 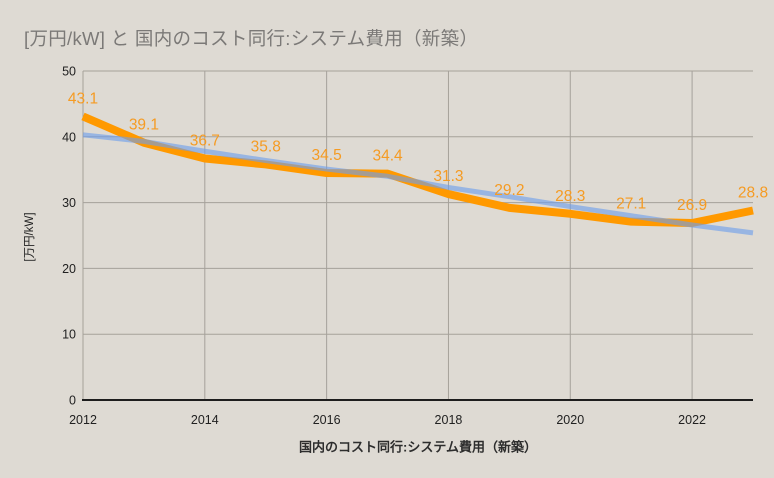 I want to click on x-tick-label: 2014, so click(x=205, y=420).